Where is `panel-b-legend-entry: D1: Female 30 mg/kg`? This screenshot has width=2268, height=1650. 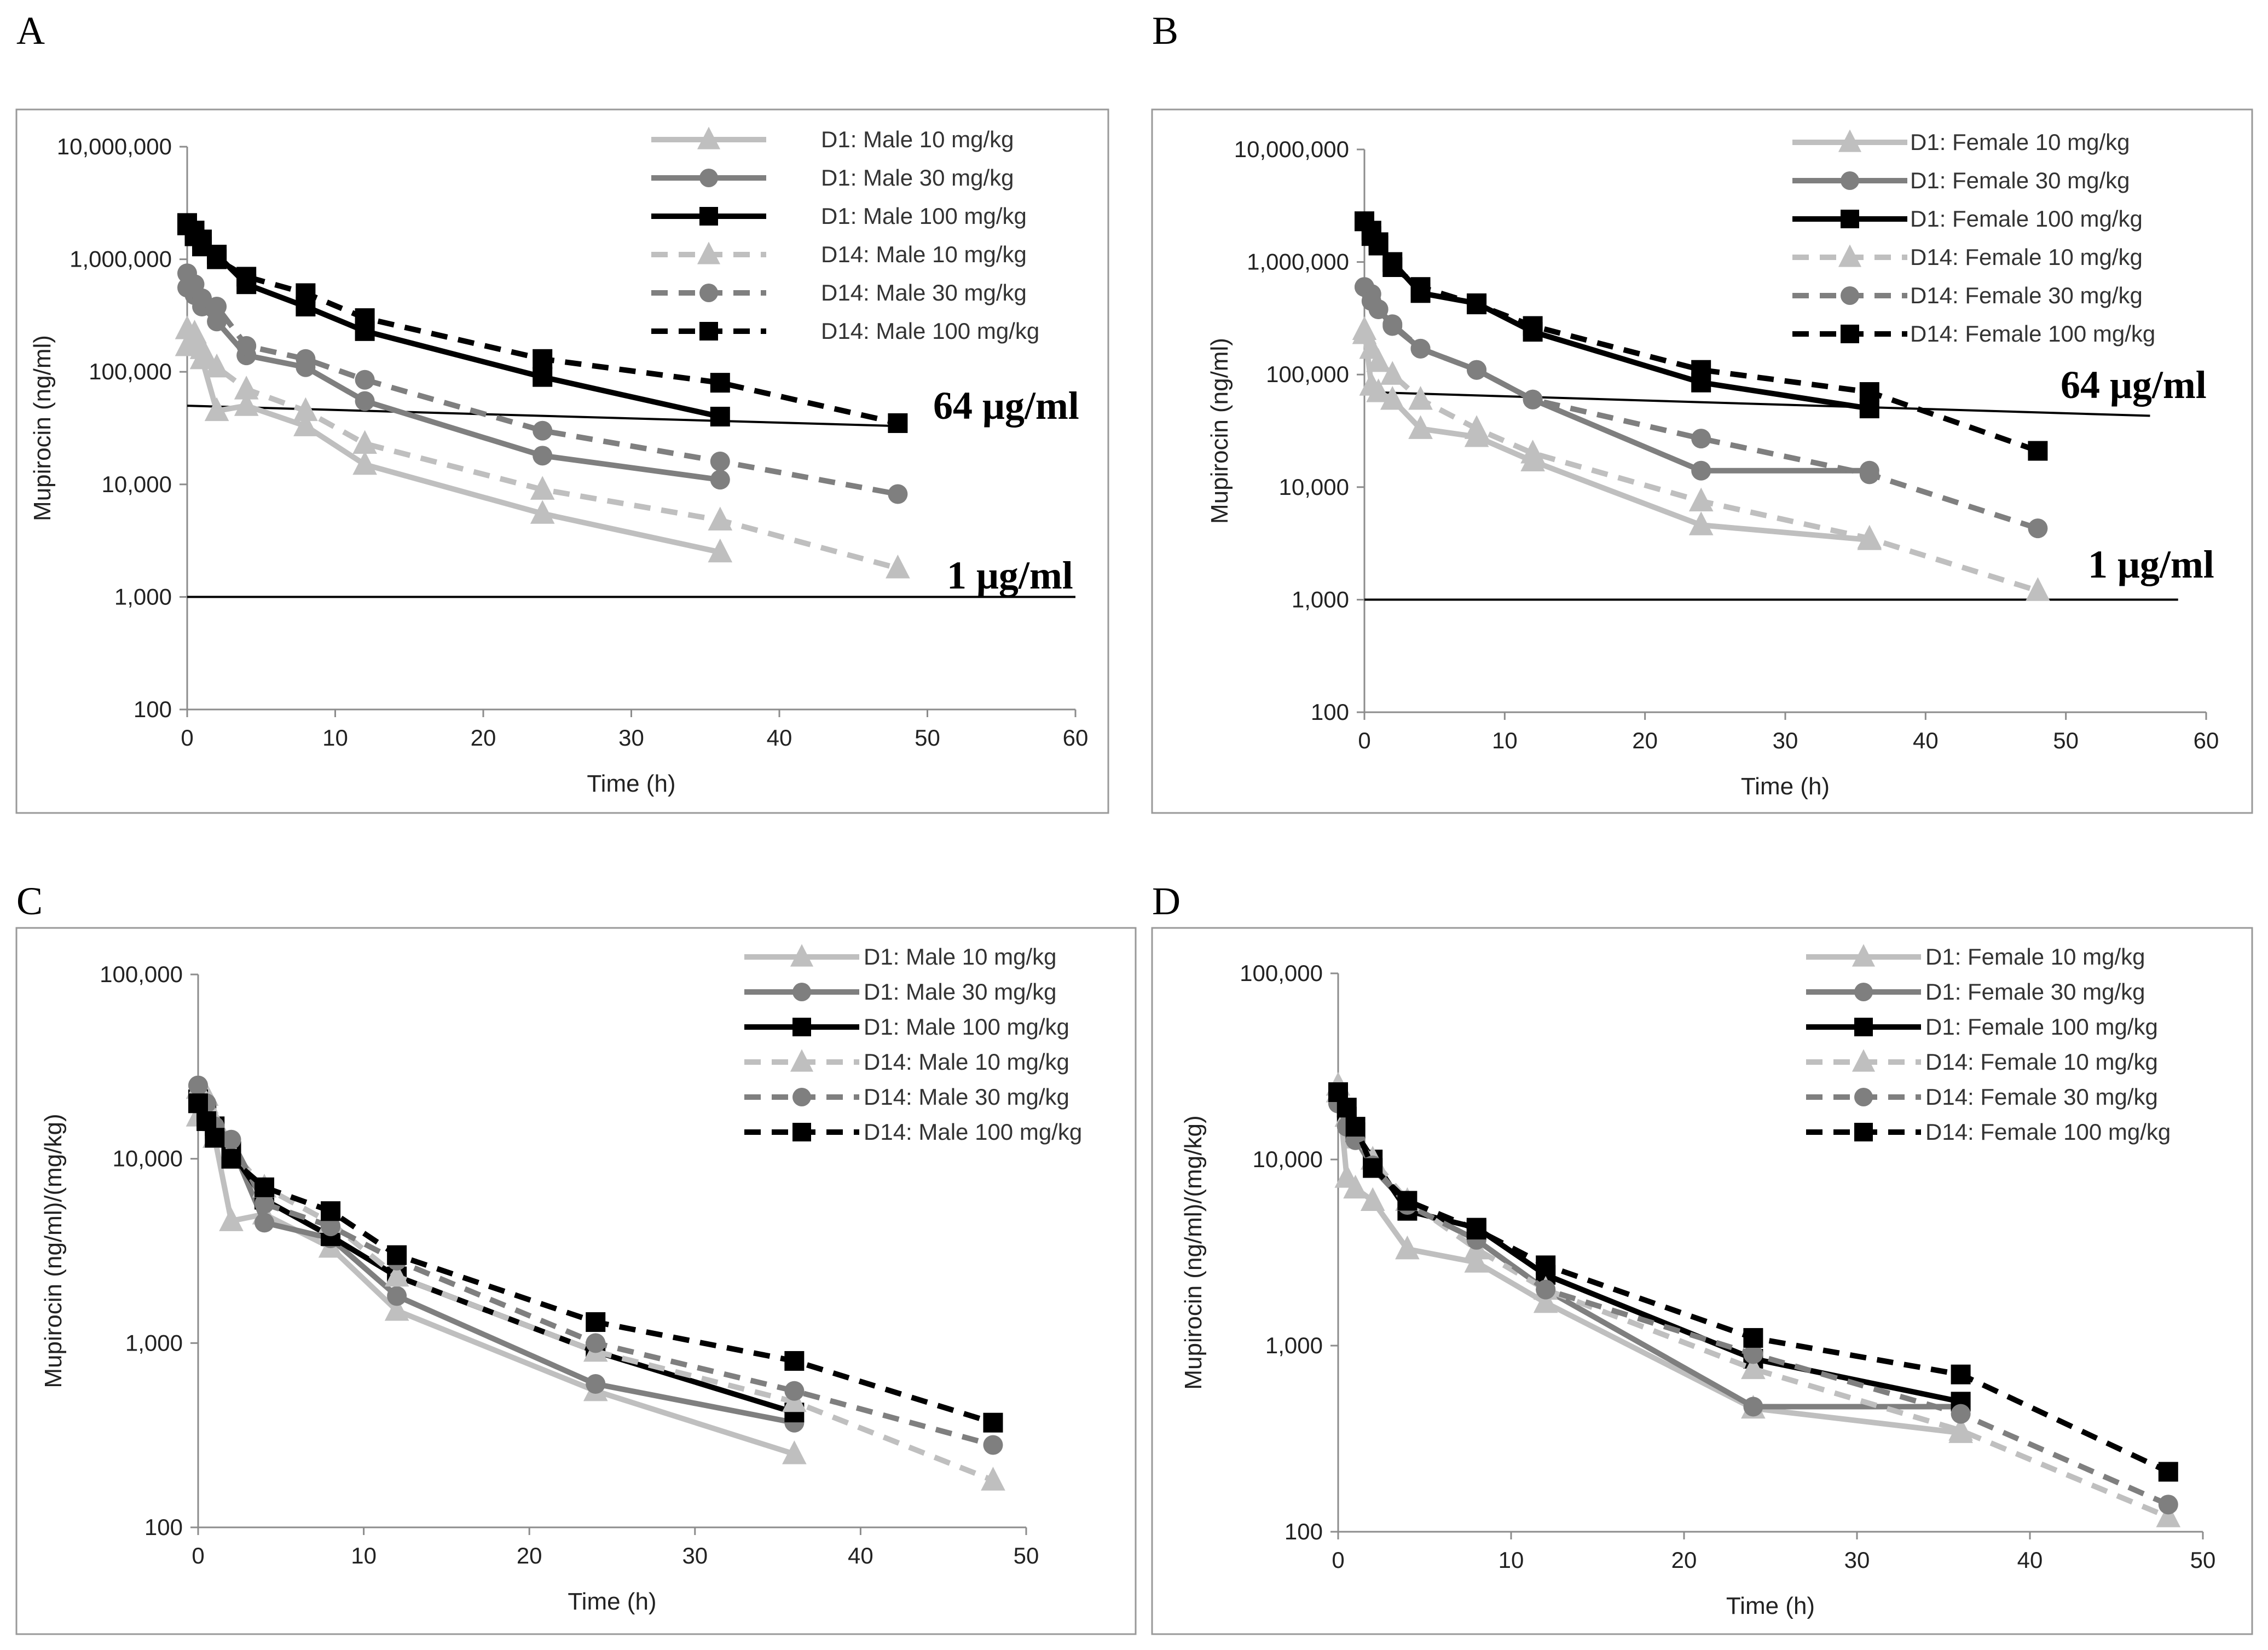 panel-b-legend-entry: D1: Female 30 mg/kg is located at coordinates (2020, 180).